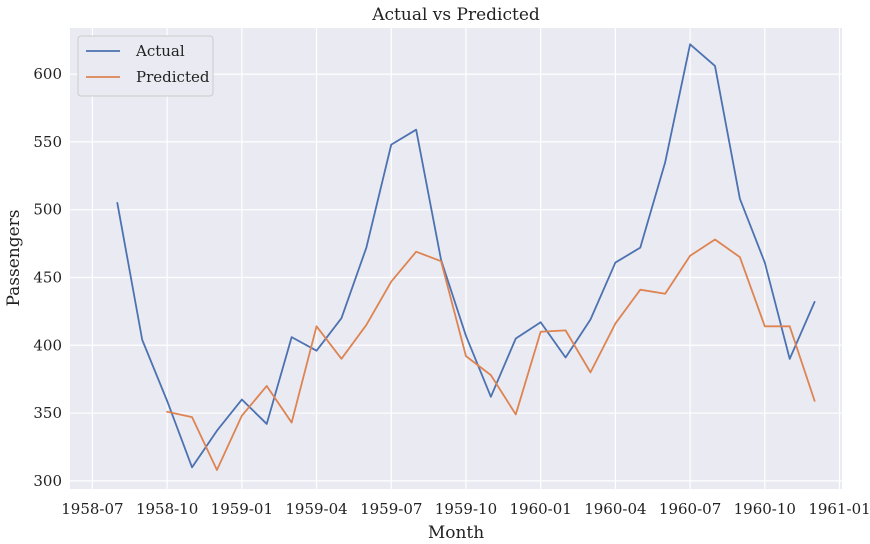 This screenshot has width=870, height=544. I want to click on legend-label-actual: Actual, so click(160, 51).